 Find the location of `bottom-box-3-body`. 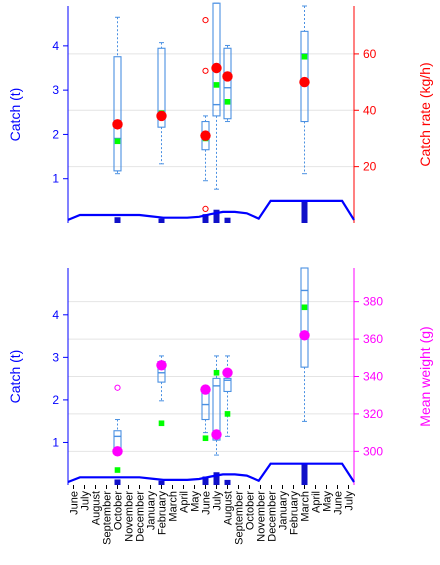

bottom-box-3-body is located at coordinates (216, 409).